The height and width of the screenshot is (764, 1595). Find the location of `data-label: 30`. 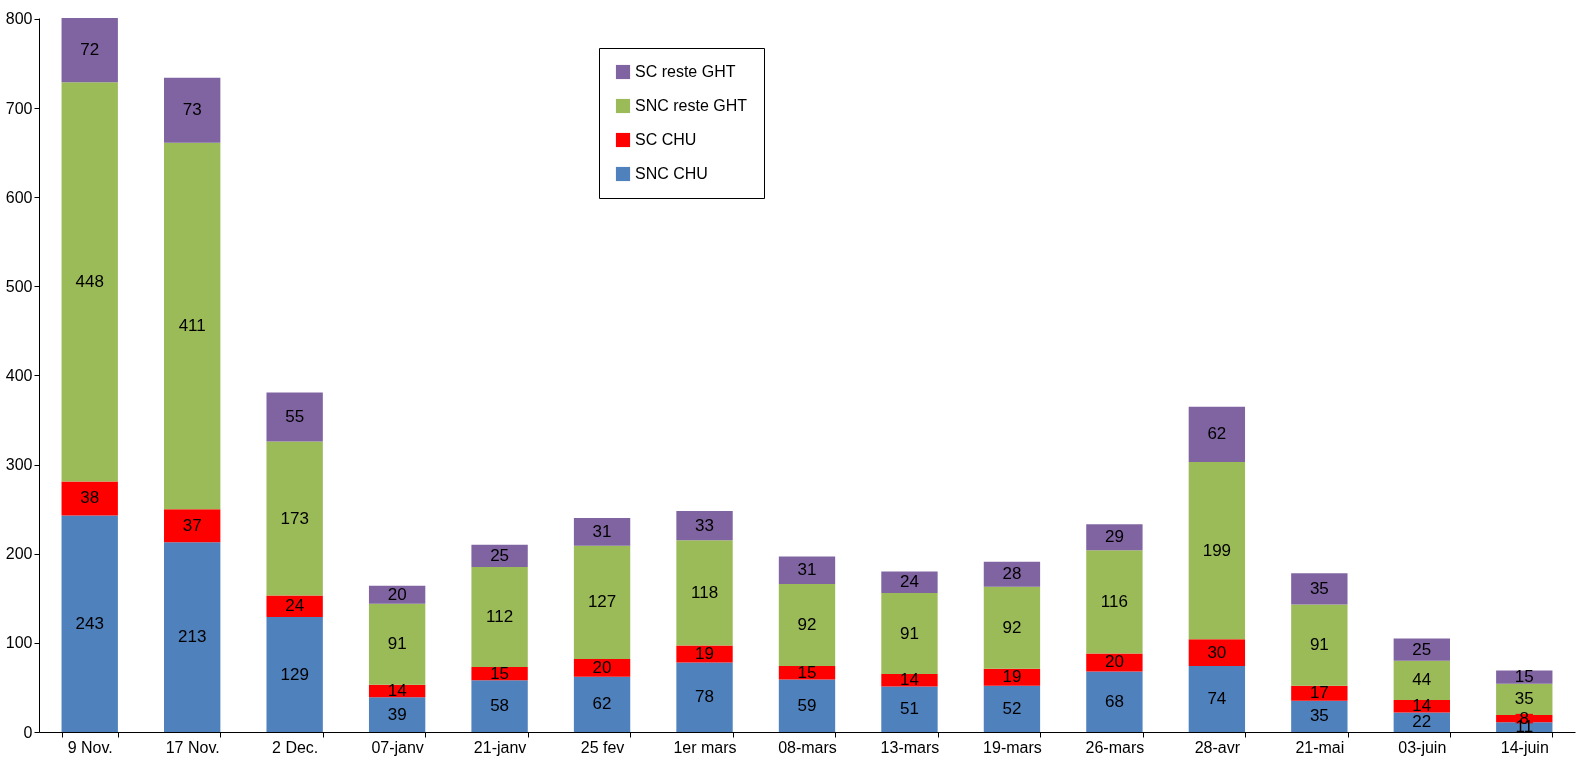

data-label: 30 is located at coordinates (1217, 652).